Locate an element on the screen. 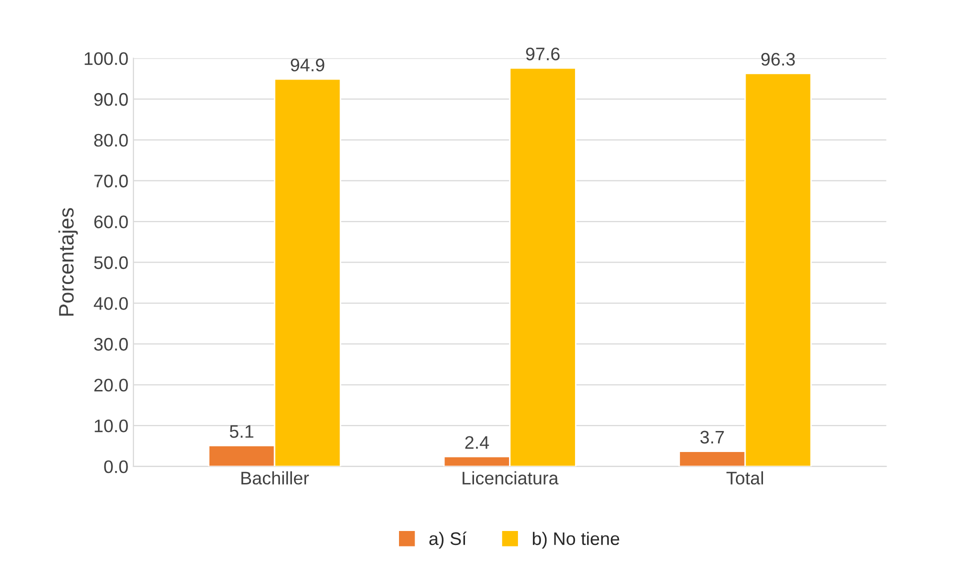  data-label: 3.7 is located at coordinates (712, 437).